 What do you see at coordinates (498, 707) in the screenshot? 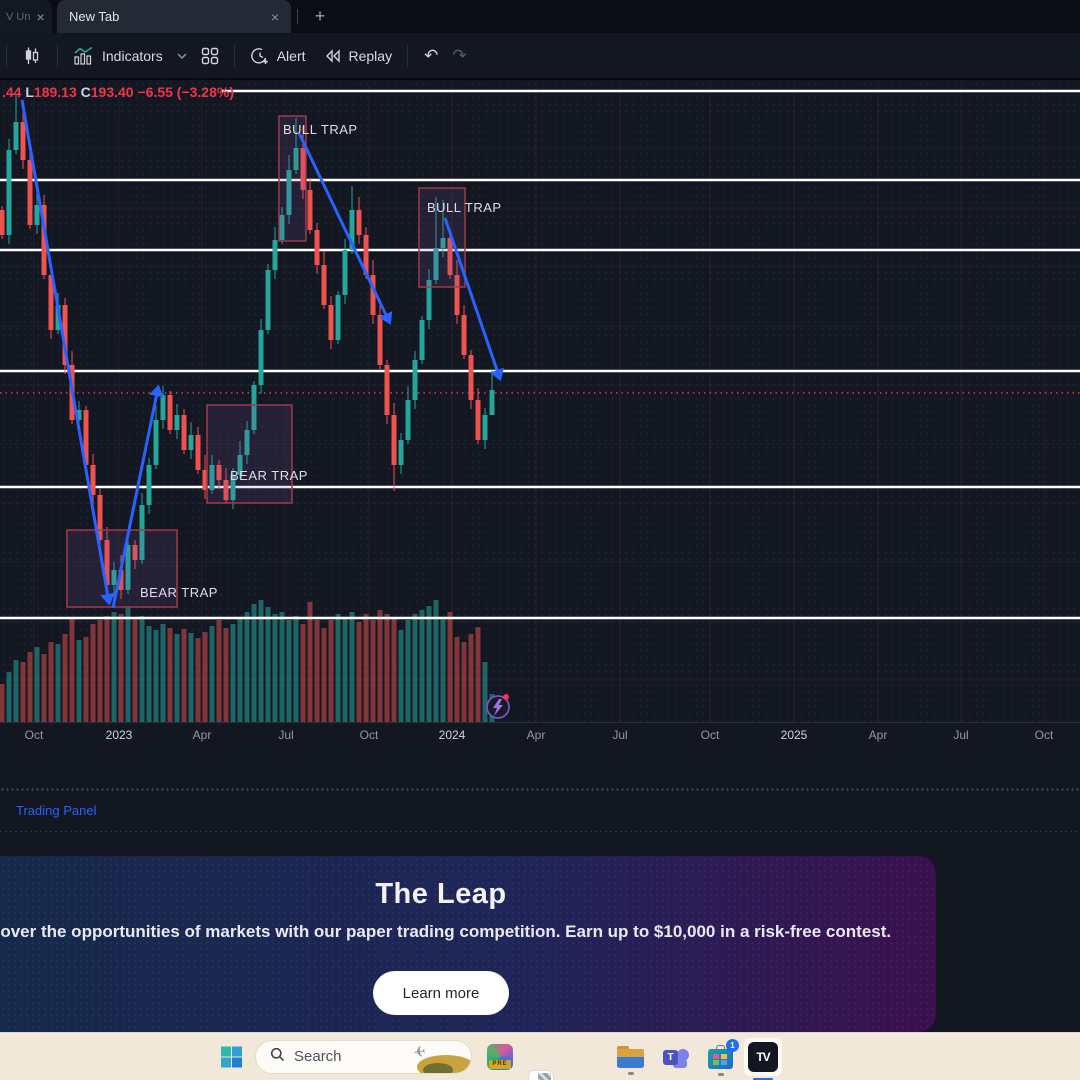
I see `lightning-icon` at bounding box center [498, 707].